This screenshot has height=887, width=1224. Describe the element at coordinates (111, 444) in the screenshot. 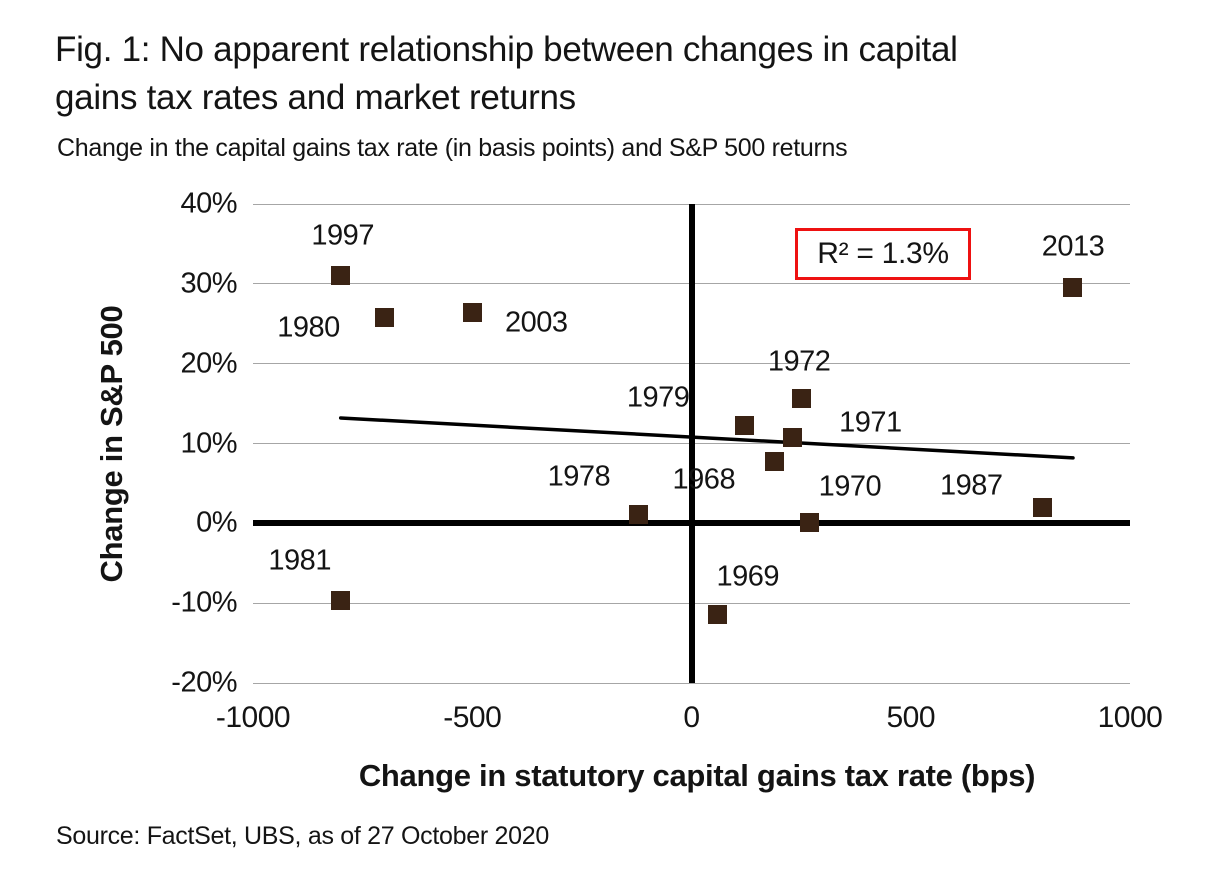

I see `y-axis-title: Change in S&P 500` at that location.